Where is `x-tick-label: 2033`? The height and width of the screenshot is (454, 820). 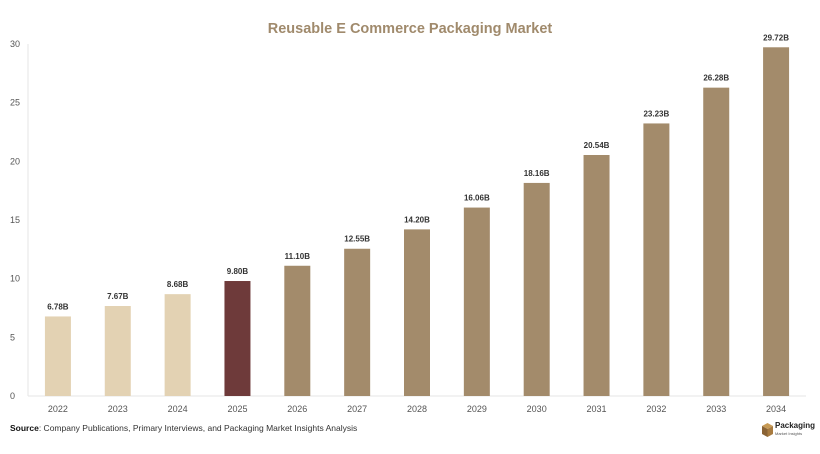 x-tick-label: 2033 is located at coordinates (716, 409).